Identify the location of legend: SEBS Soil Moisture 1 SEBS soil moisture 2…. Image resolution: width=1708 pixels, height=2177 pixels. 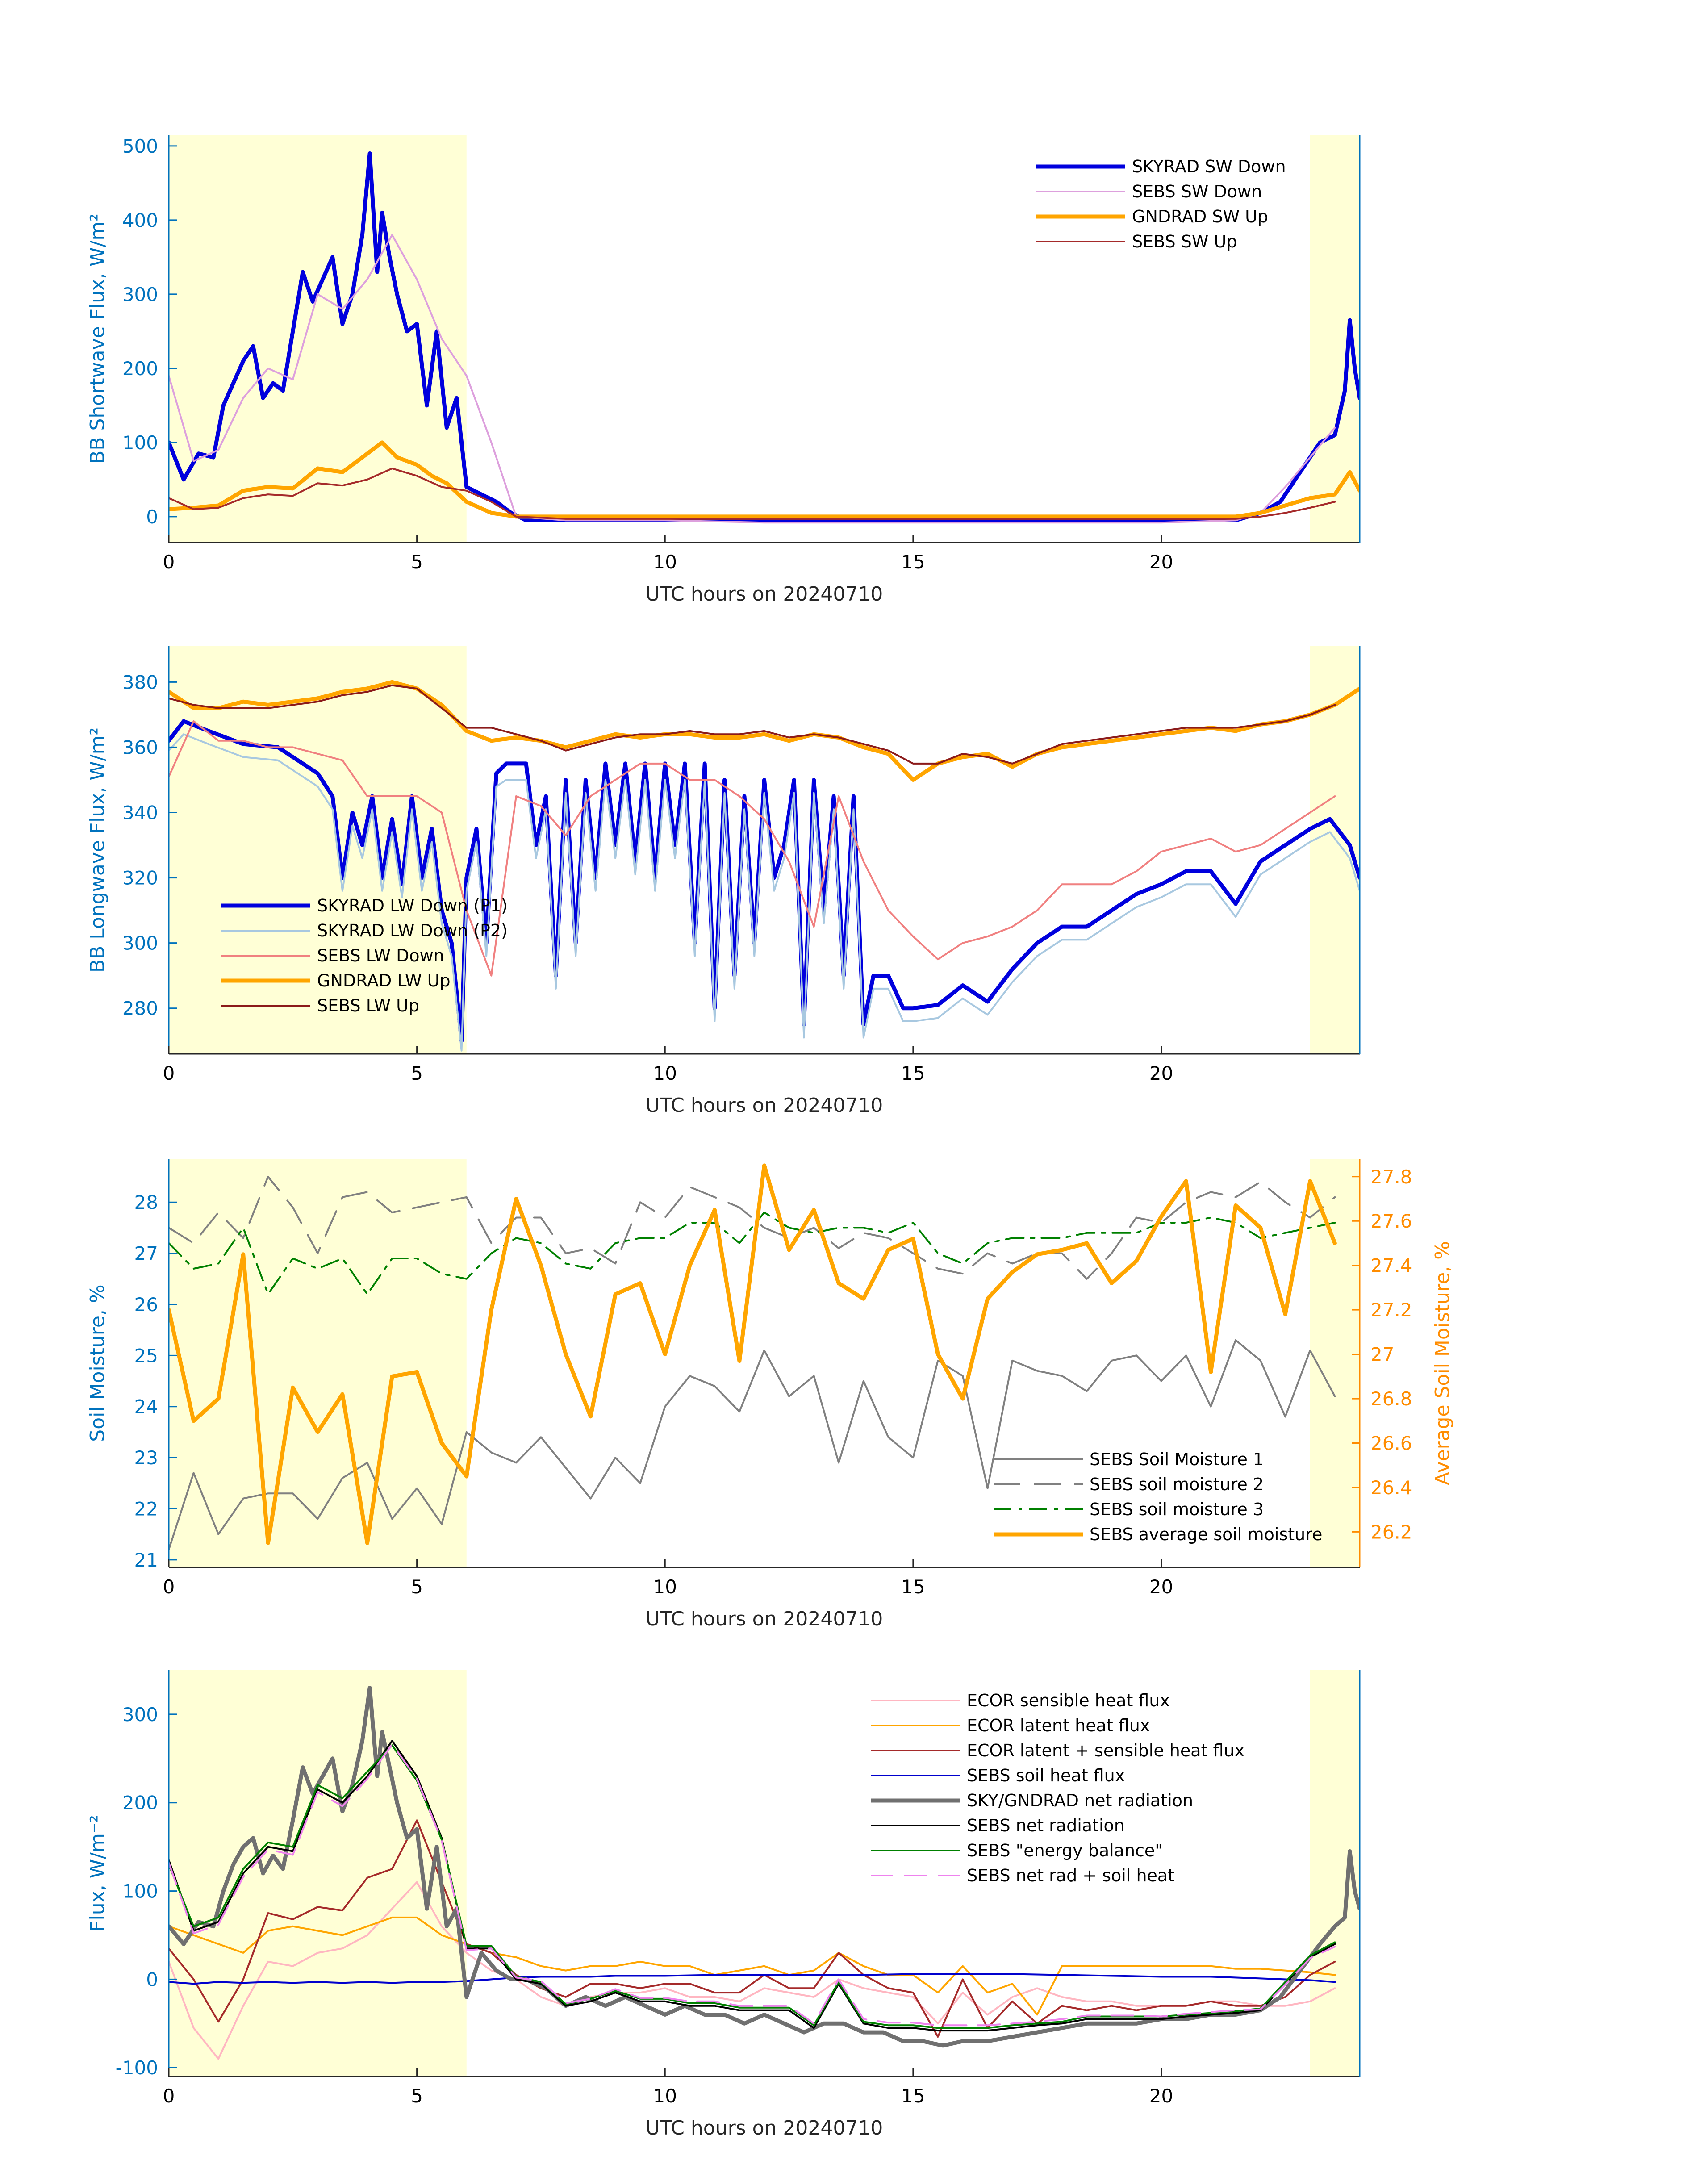
(1158, 1497).